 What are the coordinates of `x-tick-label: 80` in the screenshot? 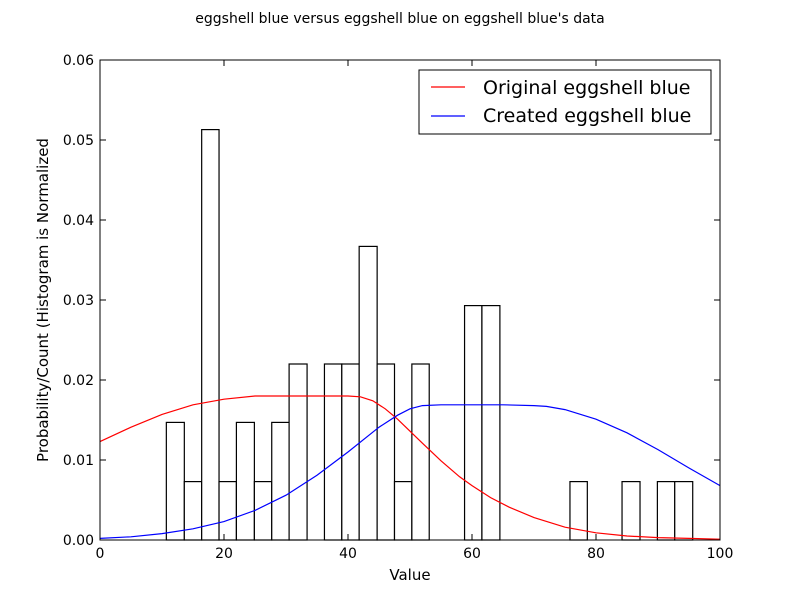 It's located at (596, 554).